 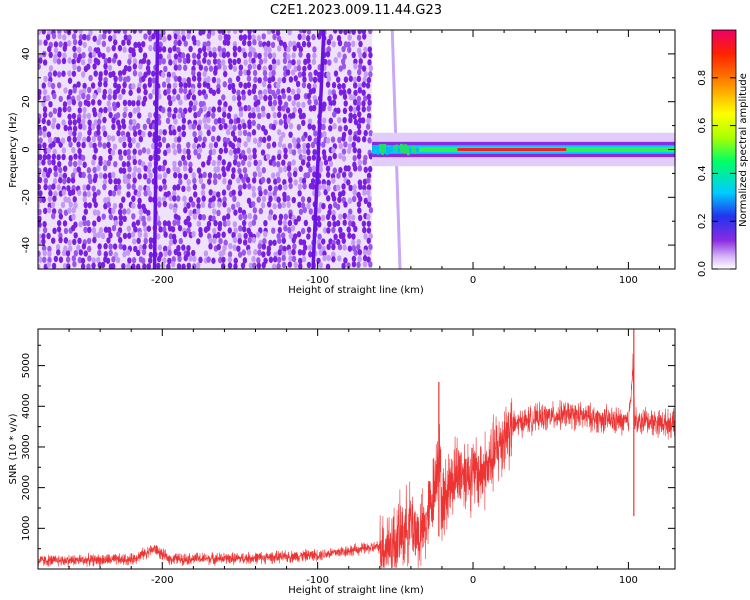 What do you see at coordinates (392, 148) in the screenshot?
I see `signal-band-speckle` at bounding box center [392, 148].